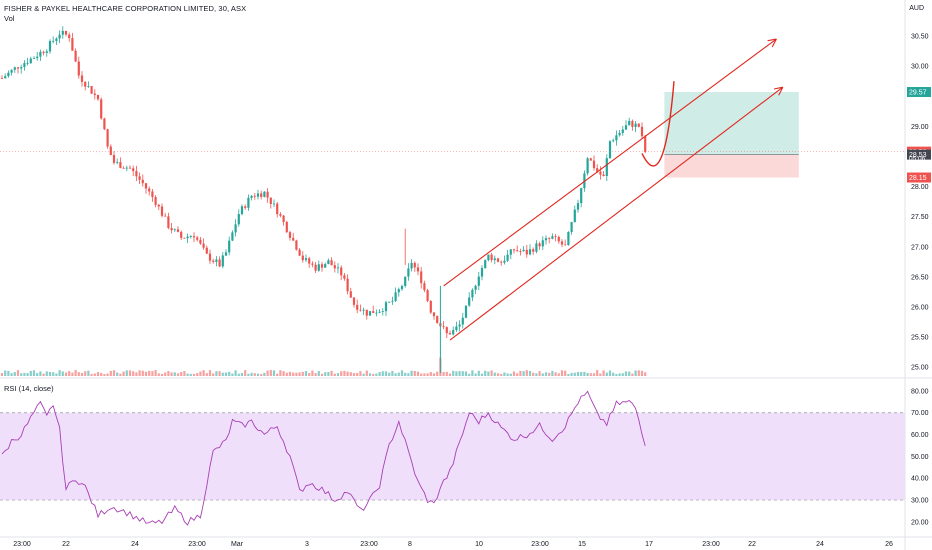  I want to click on time-tick-label: 15, so click(582, 544).